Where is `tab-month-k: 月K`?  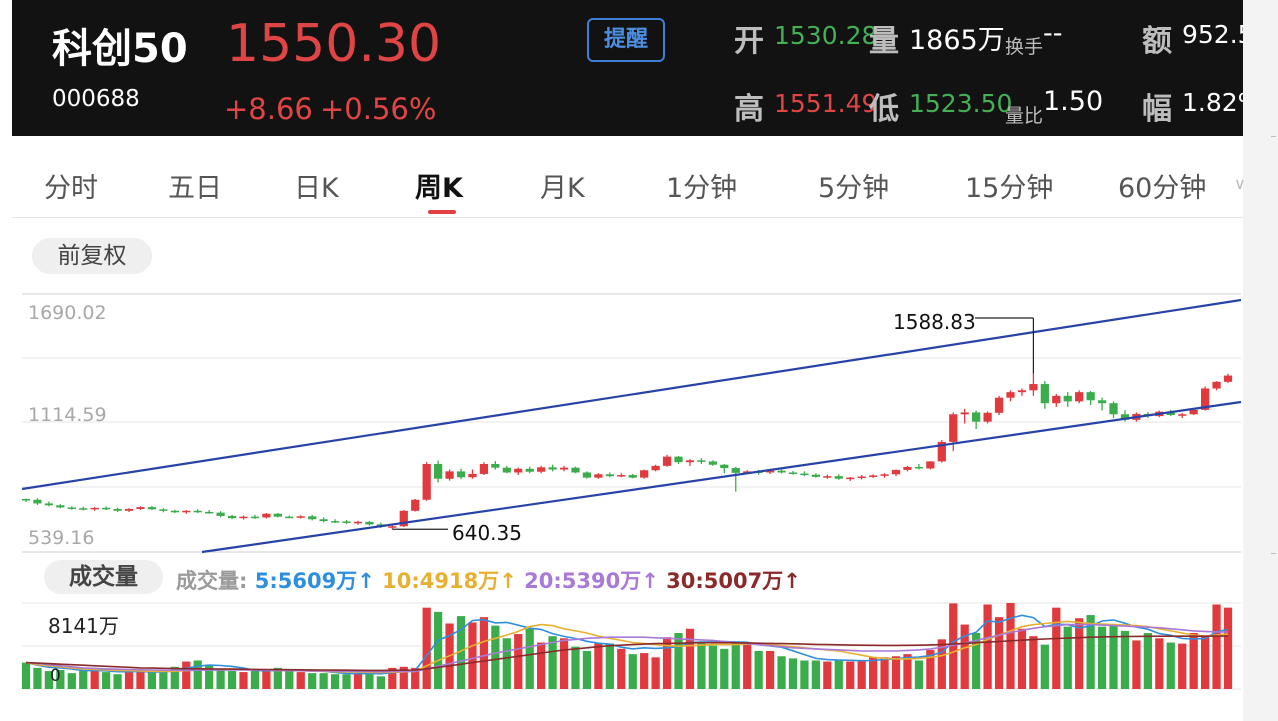 tab-month-k: 月K is located at coordinates (562, 188).